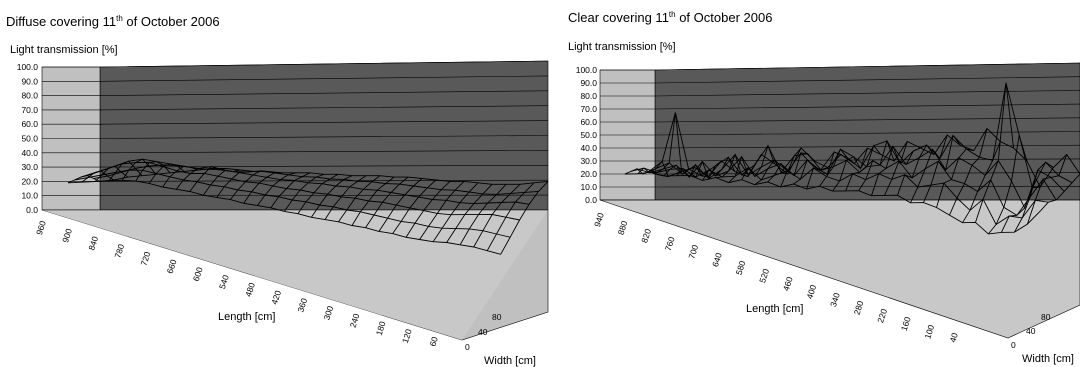 The height and width of the screenshot is (367, 1080). Describe the element at coordinates (693, 251) in the screenshot. I see `x-tick-label: 700` at that location.